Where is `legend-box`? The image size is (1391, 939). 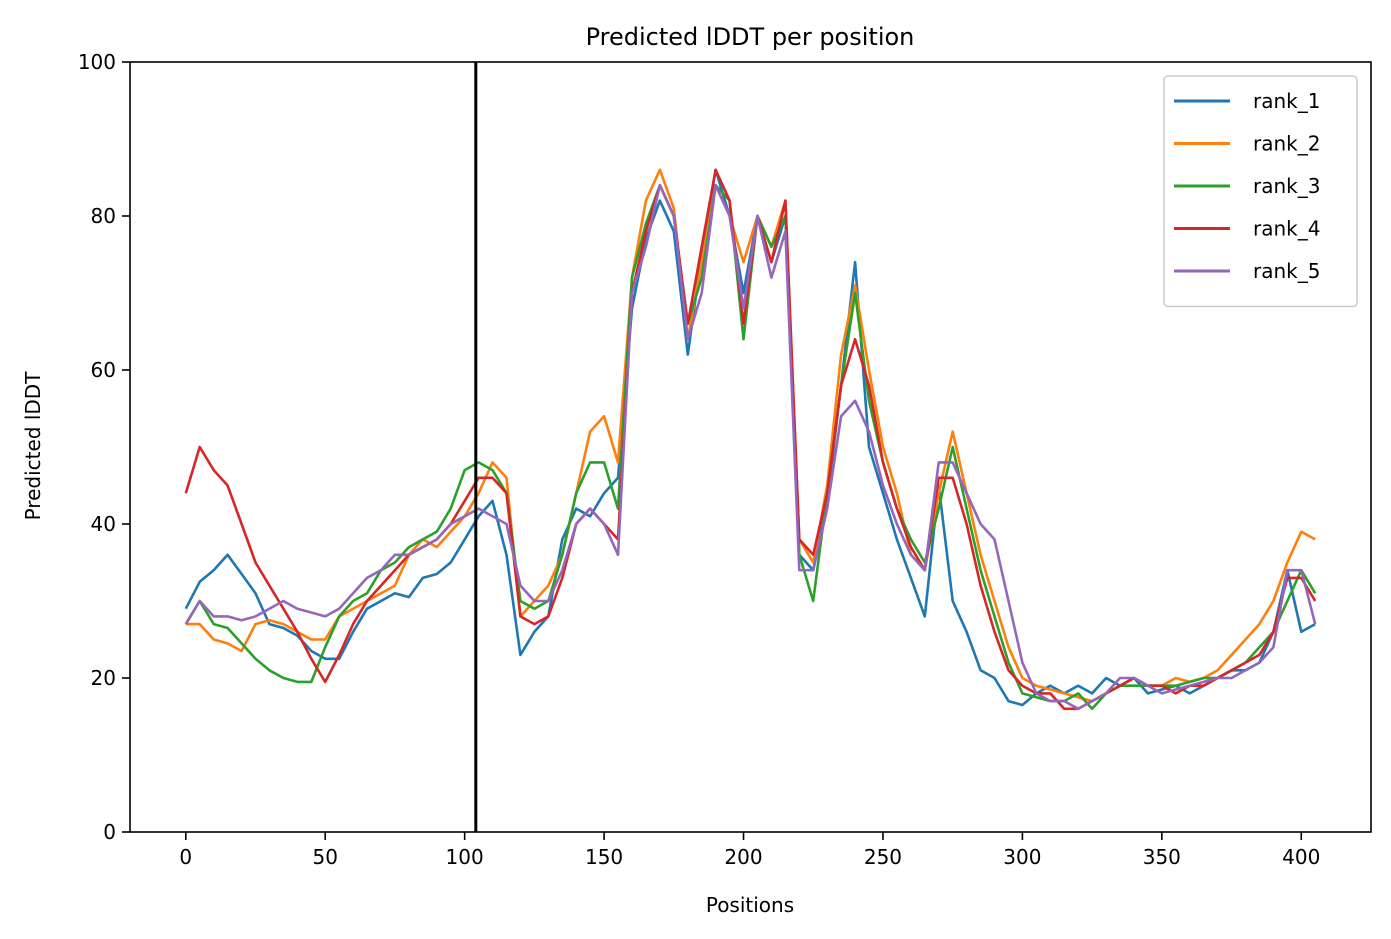 legend-box is located at coordinates (1260, 191).